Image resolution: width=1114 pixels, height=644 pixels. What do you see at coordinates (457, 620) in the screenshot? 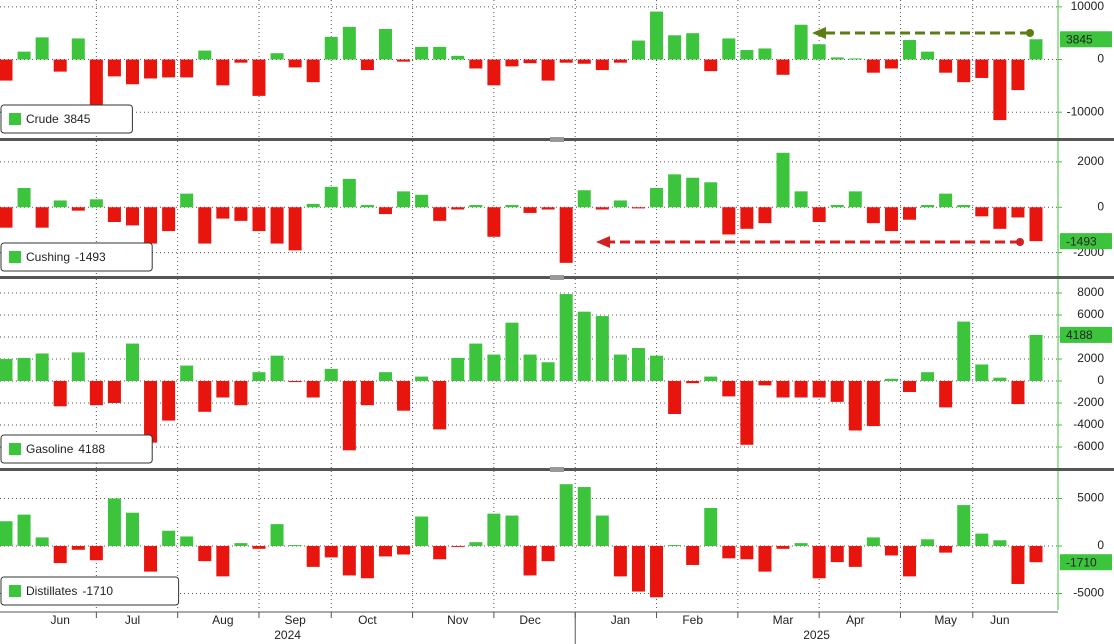
I see `x-tick-label: Nov` at bounding box center [457, 620].